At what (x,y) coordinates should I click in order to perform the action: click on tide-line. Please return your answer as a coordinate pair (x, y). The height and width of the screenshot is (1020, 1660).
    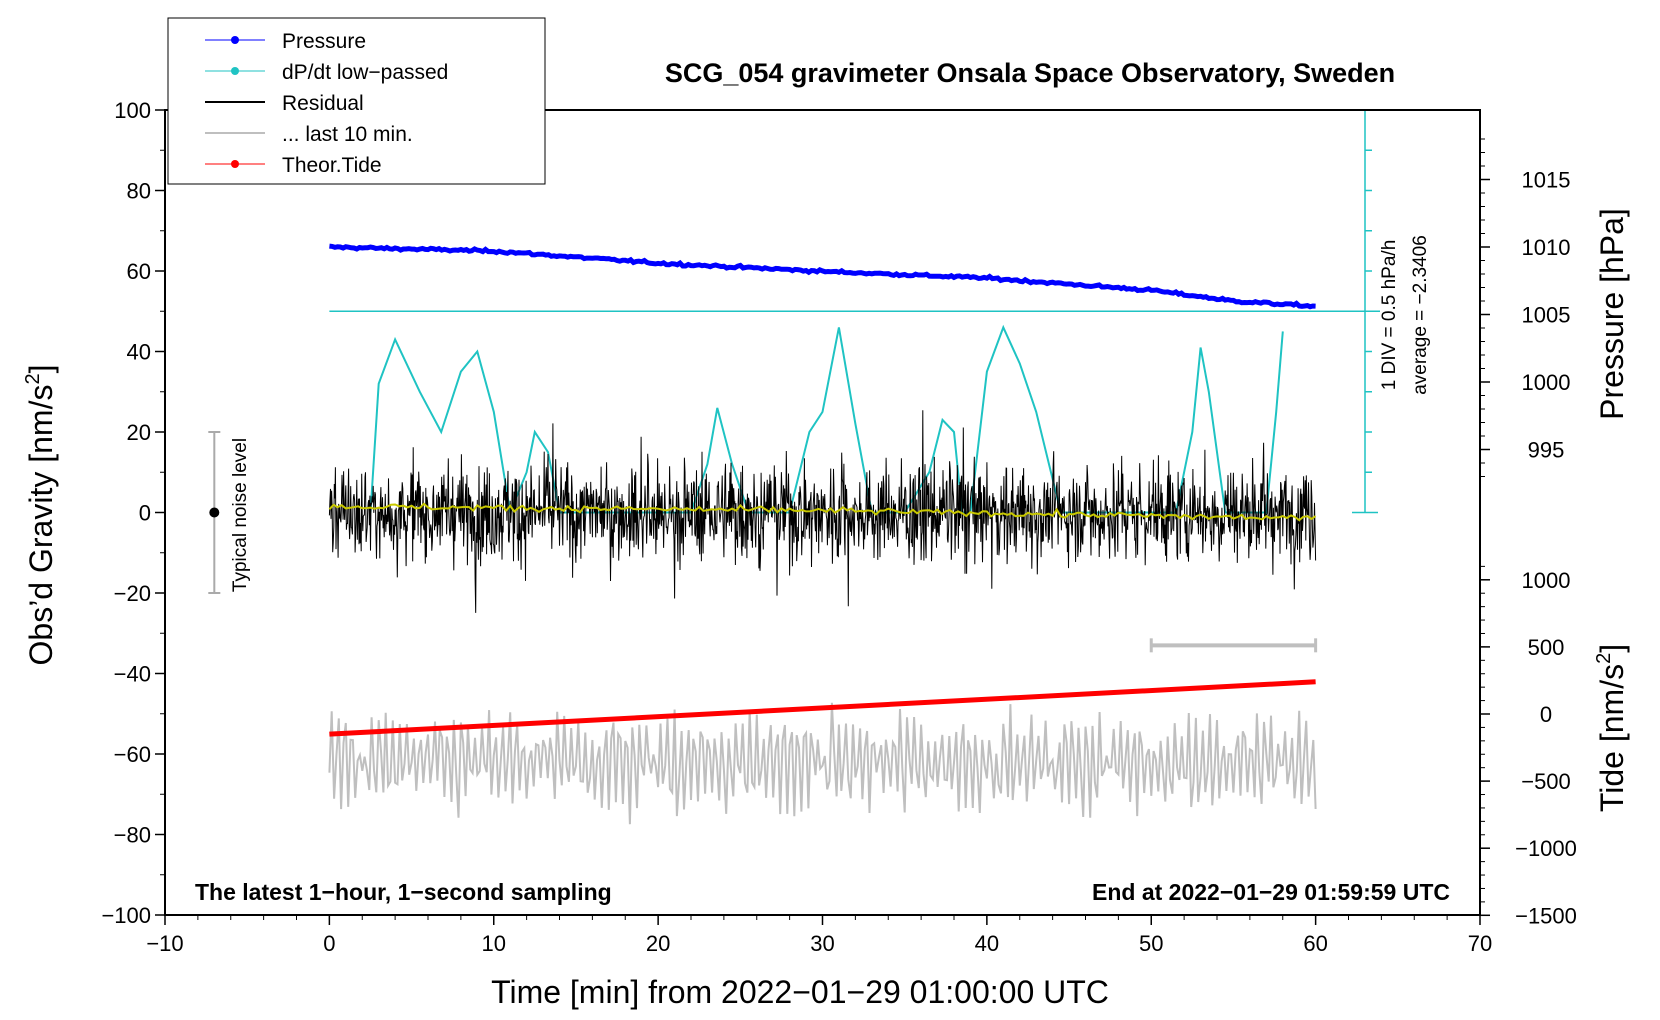
    Looking at the image, I should click on (822, 708).